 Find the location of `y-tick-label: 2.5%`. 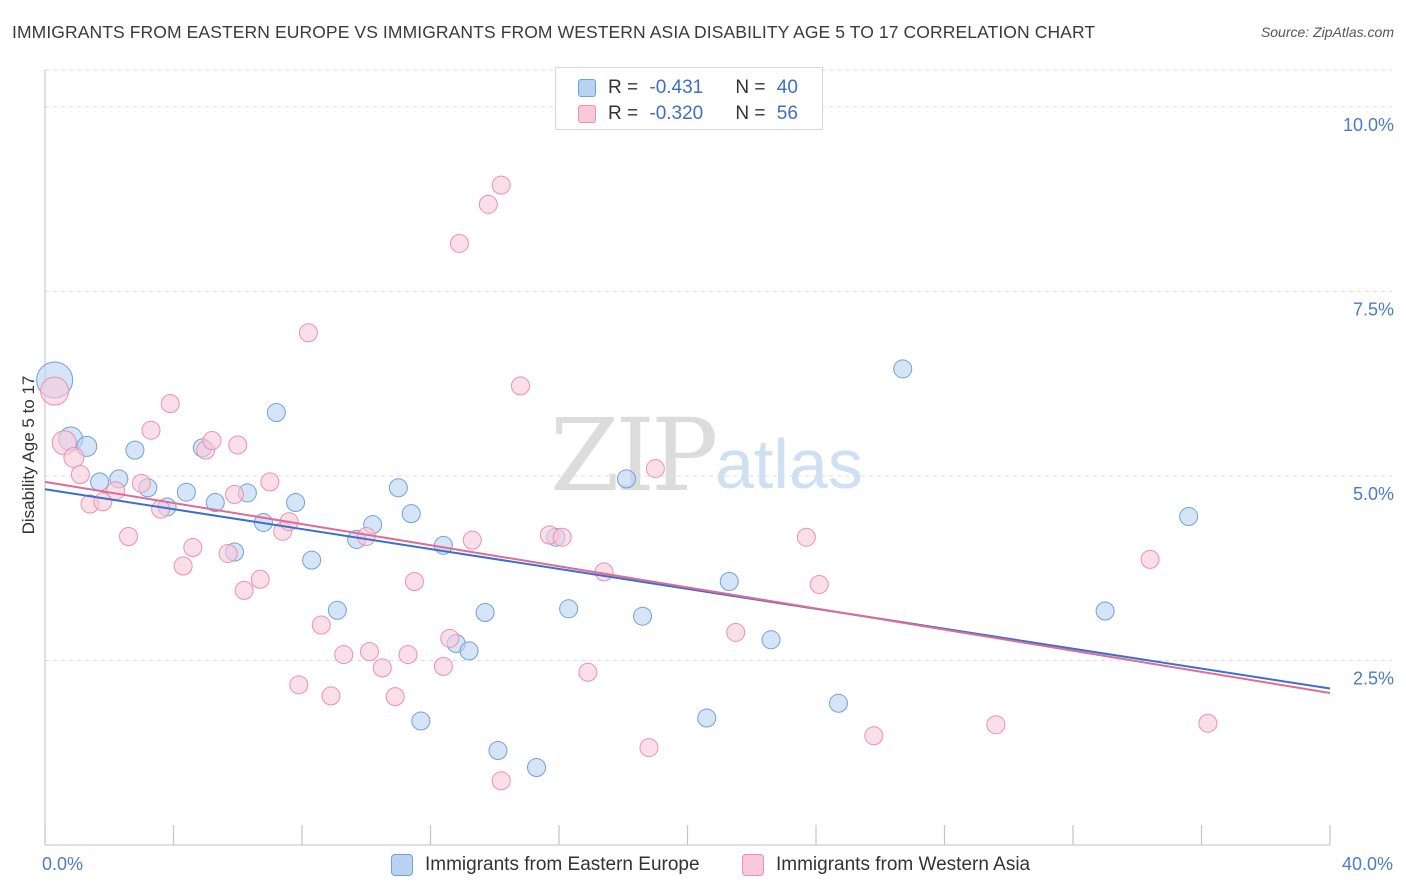

y-tick-label: 2.5% is located at coordinates (1373, 678).